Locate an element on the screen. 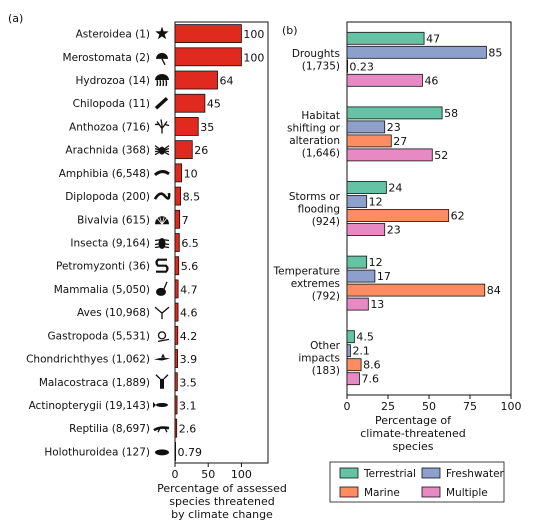  value-label: 47 is located at coordinates (433, 38).